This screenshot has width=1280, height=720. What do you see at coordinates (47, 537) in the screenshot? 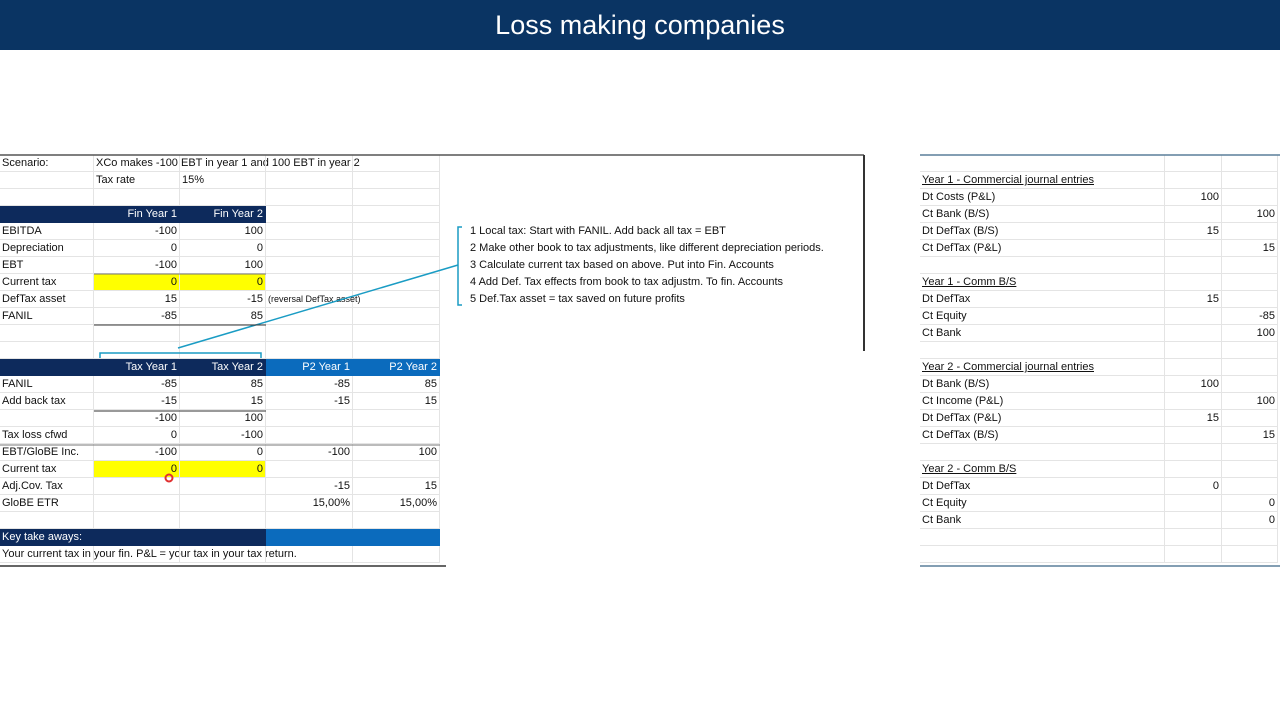
I see `section-header: Key take aways:` at bounding box center [47, 537].